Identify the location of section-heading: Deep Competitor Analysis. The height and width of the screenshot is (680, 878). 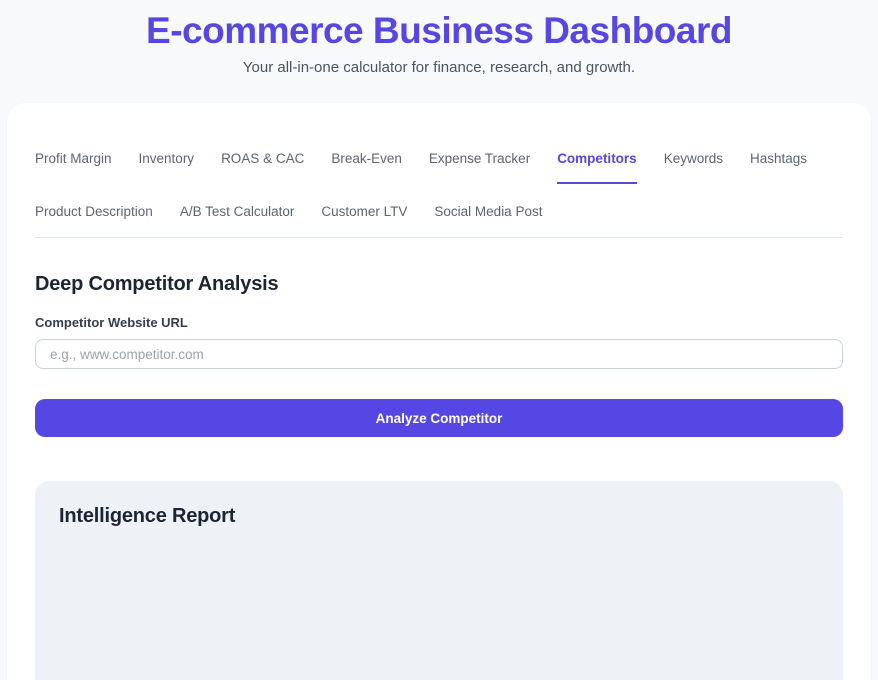
(157, 284).